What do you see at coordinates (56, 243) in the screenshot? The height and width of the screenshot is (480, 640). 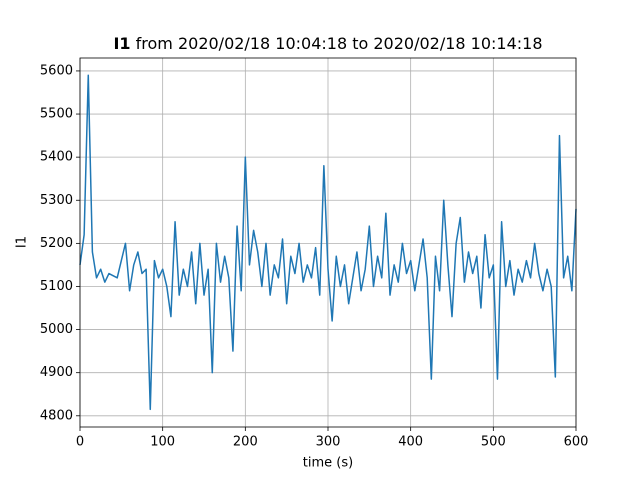 I see `y-tick-label: 5200` at bounding box center [56, 243].